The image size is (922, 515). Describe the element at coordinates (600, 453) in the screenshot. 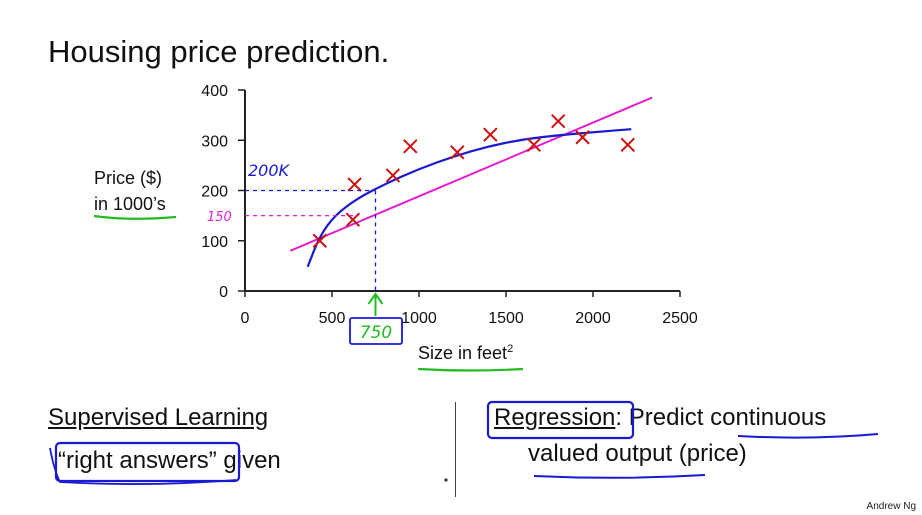

I see `valued-output-text: valued output` at that location.